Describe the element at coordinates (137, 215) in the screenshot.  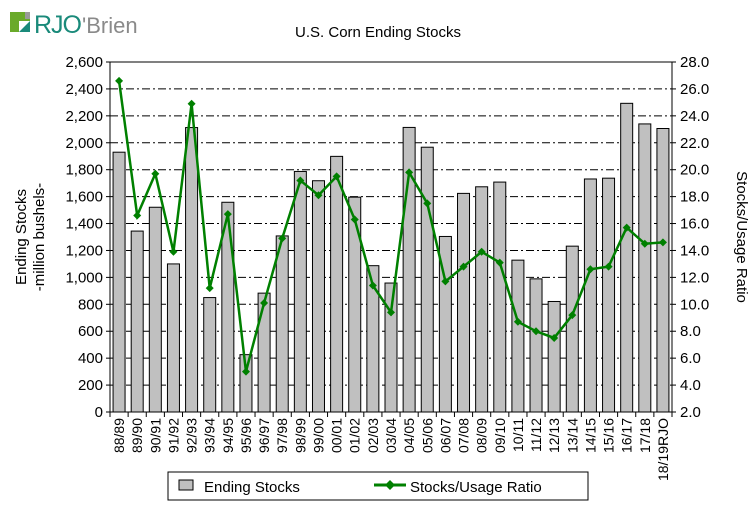
I see `ratio-point-89/90` at that location.